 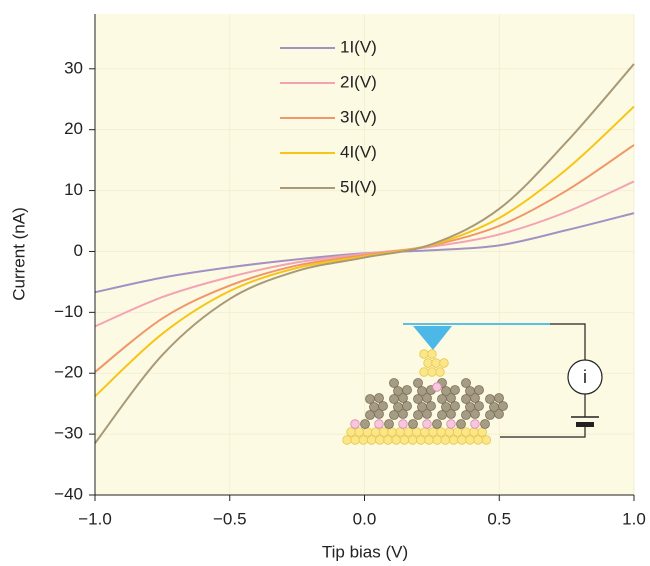 I want to click on legend-label: 1I(V), so click(x=358, y=46).